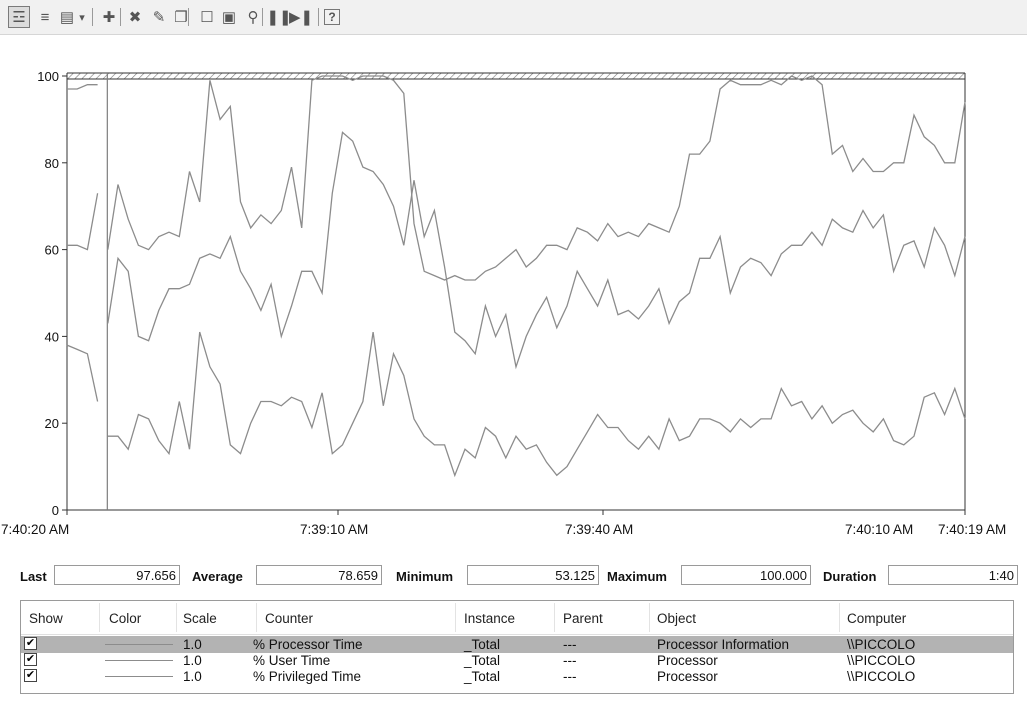 The image size is (1027, 701). What do you see at coordinates (159, 17) in the screenshot?
I see `highlight-icon: ✎` at bounding box center [159, 17].